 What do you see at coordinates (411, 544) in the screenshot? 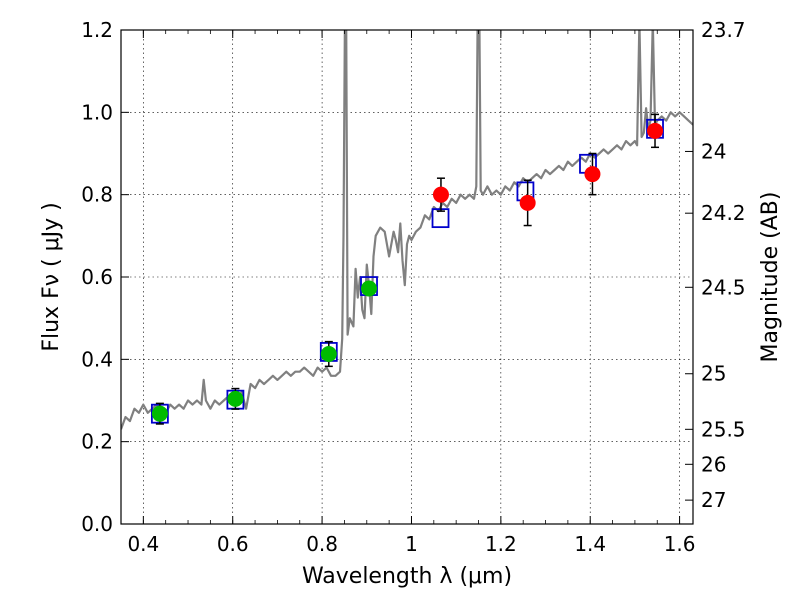
I see `x-tick-label: 1` at bounding box center [411, 544].